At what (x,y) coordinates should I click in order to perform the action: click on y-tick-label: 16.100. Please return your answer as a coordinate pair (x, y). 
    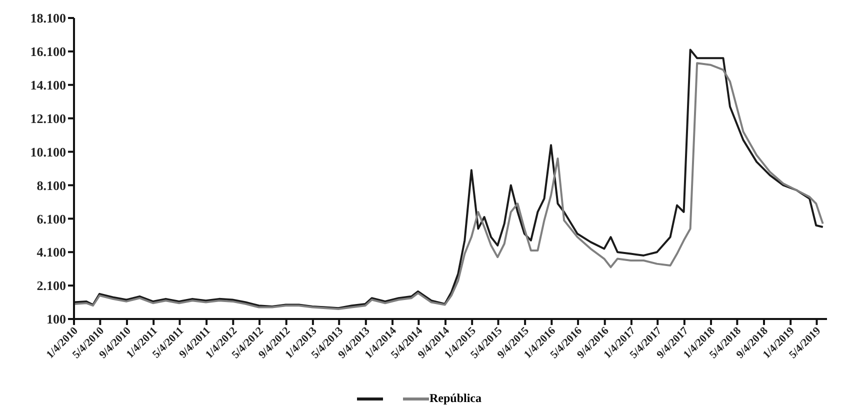
    Looking at the image, I should click on (48, 52).